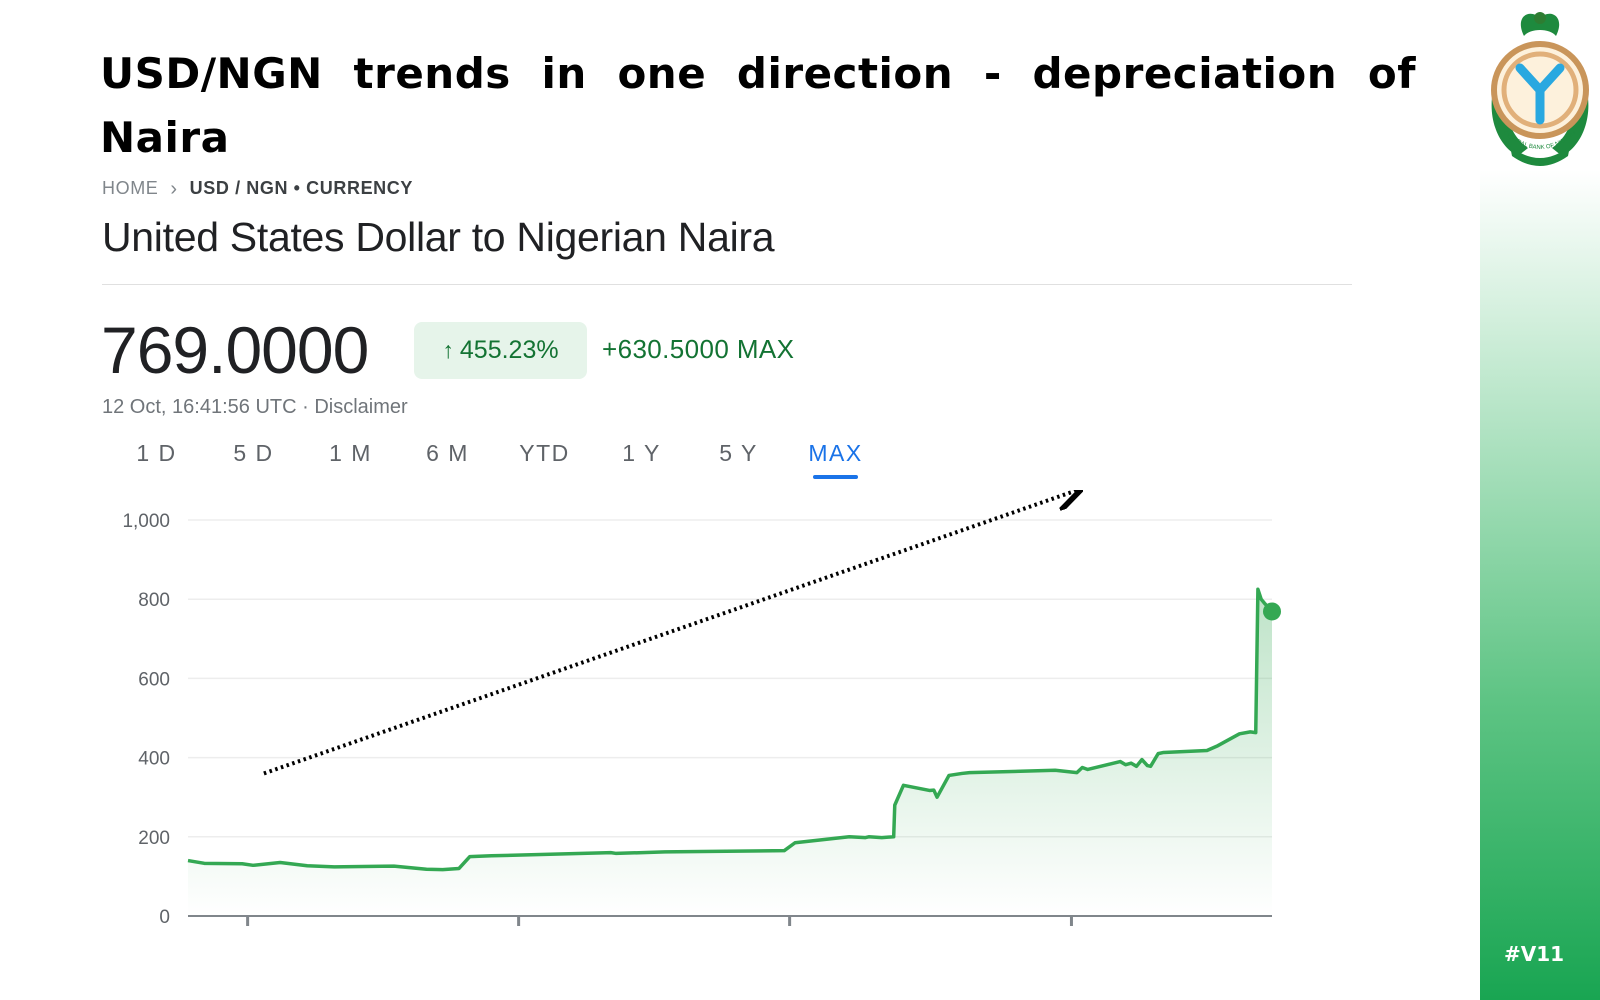 The image size is (1600, 1000). What do you see at coordinates (154, 600) in the screenshot?
I see `y-tick-label: 800` at bounding box center [154, 600].